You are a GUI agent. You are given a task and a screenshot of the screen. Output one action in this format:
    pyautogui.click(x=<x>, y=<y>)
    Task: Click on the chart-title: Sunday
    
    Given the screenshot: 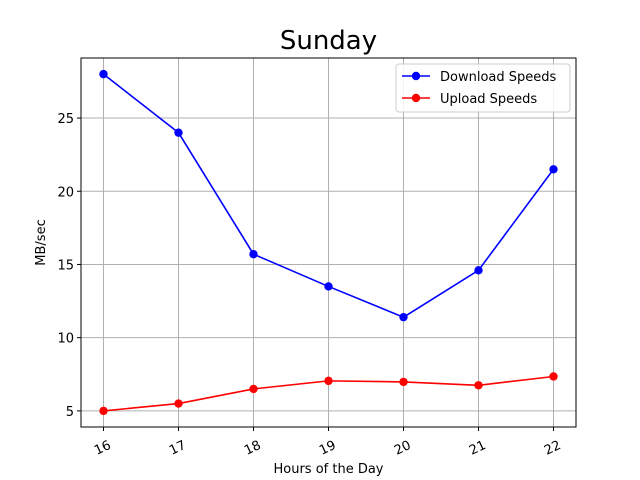 What is the action you would take?
    pyautogui.click(x=328, y=41)
    